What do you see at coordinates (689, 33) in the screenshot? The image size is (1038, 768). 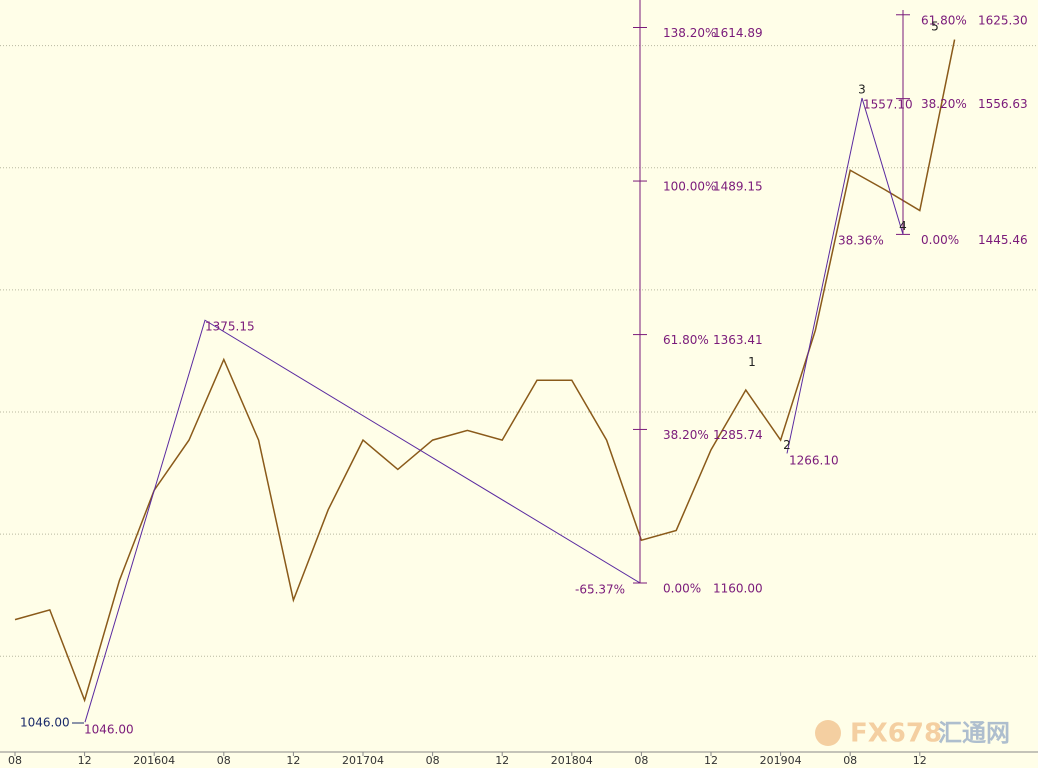 I see `fib-percent: 138.20%` at bounding box center [689, 33].